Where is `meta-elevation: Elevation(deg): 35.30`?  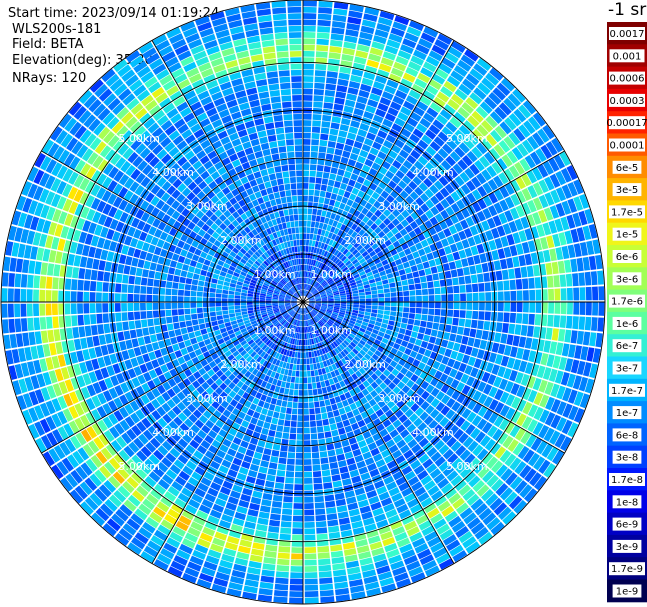
meta-elevation: Elevation(deg): 35.30 is located at coordinates (82, 60).